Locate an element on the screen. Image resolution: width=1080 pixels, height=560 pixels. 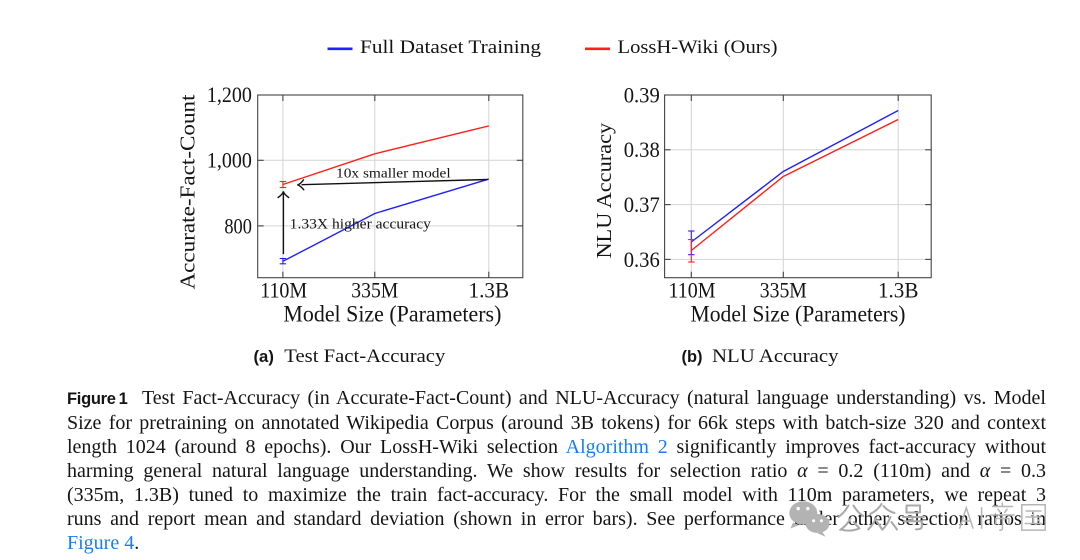
svg-text: 1.33X higher accuracy is located at coordinates (361, 224).